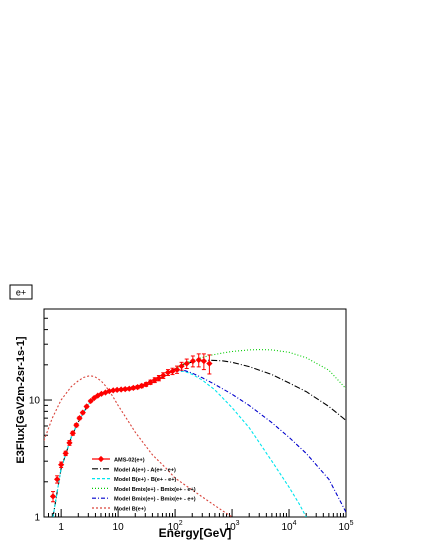 This screenshot has width=422, height=546. Describe the element at coordinates (61, 527) in the screenshot. I see `x-tick-label: 1` at that location.